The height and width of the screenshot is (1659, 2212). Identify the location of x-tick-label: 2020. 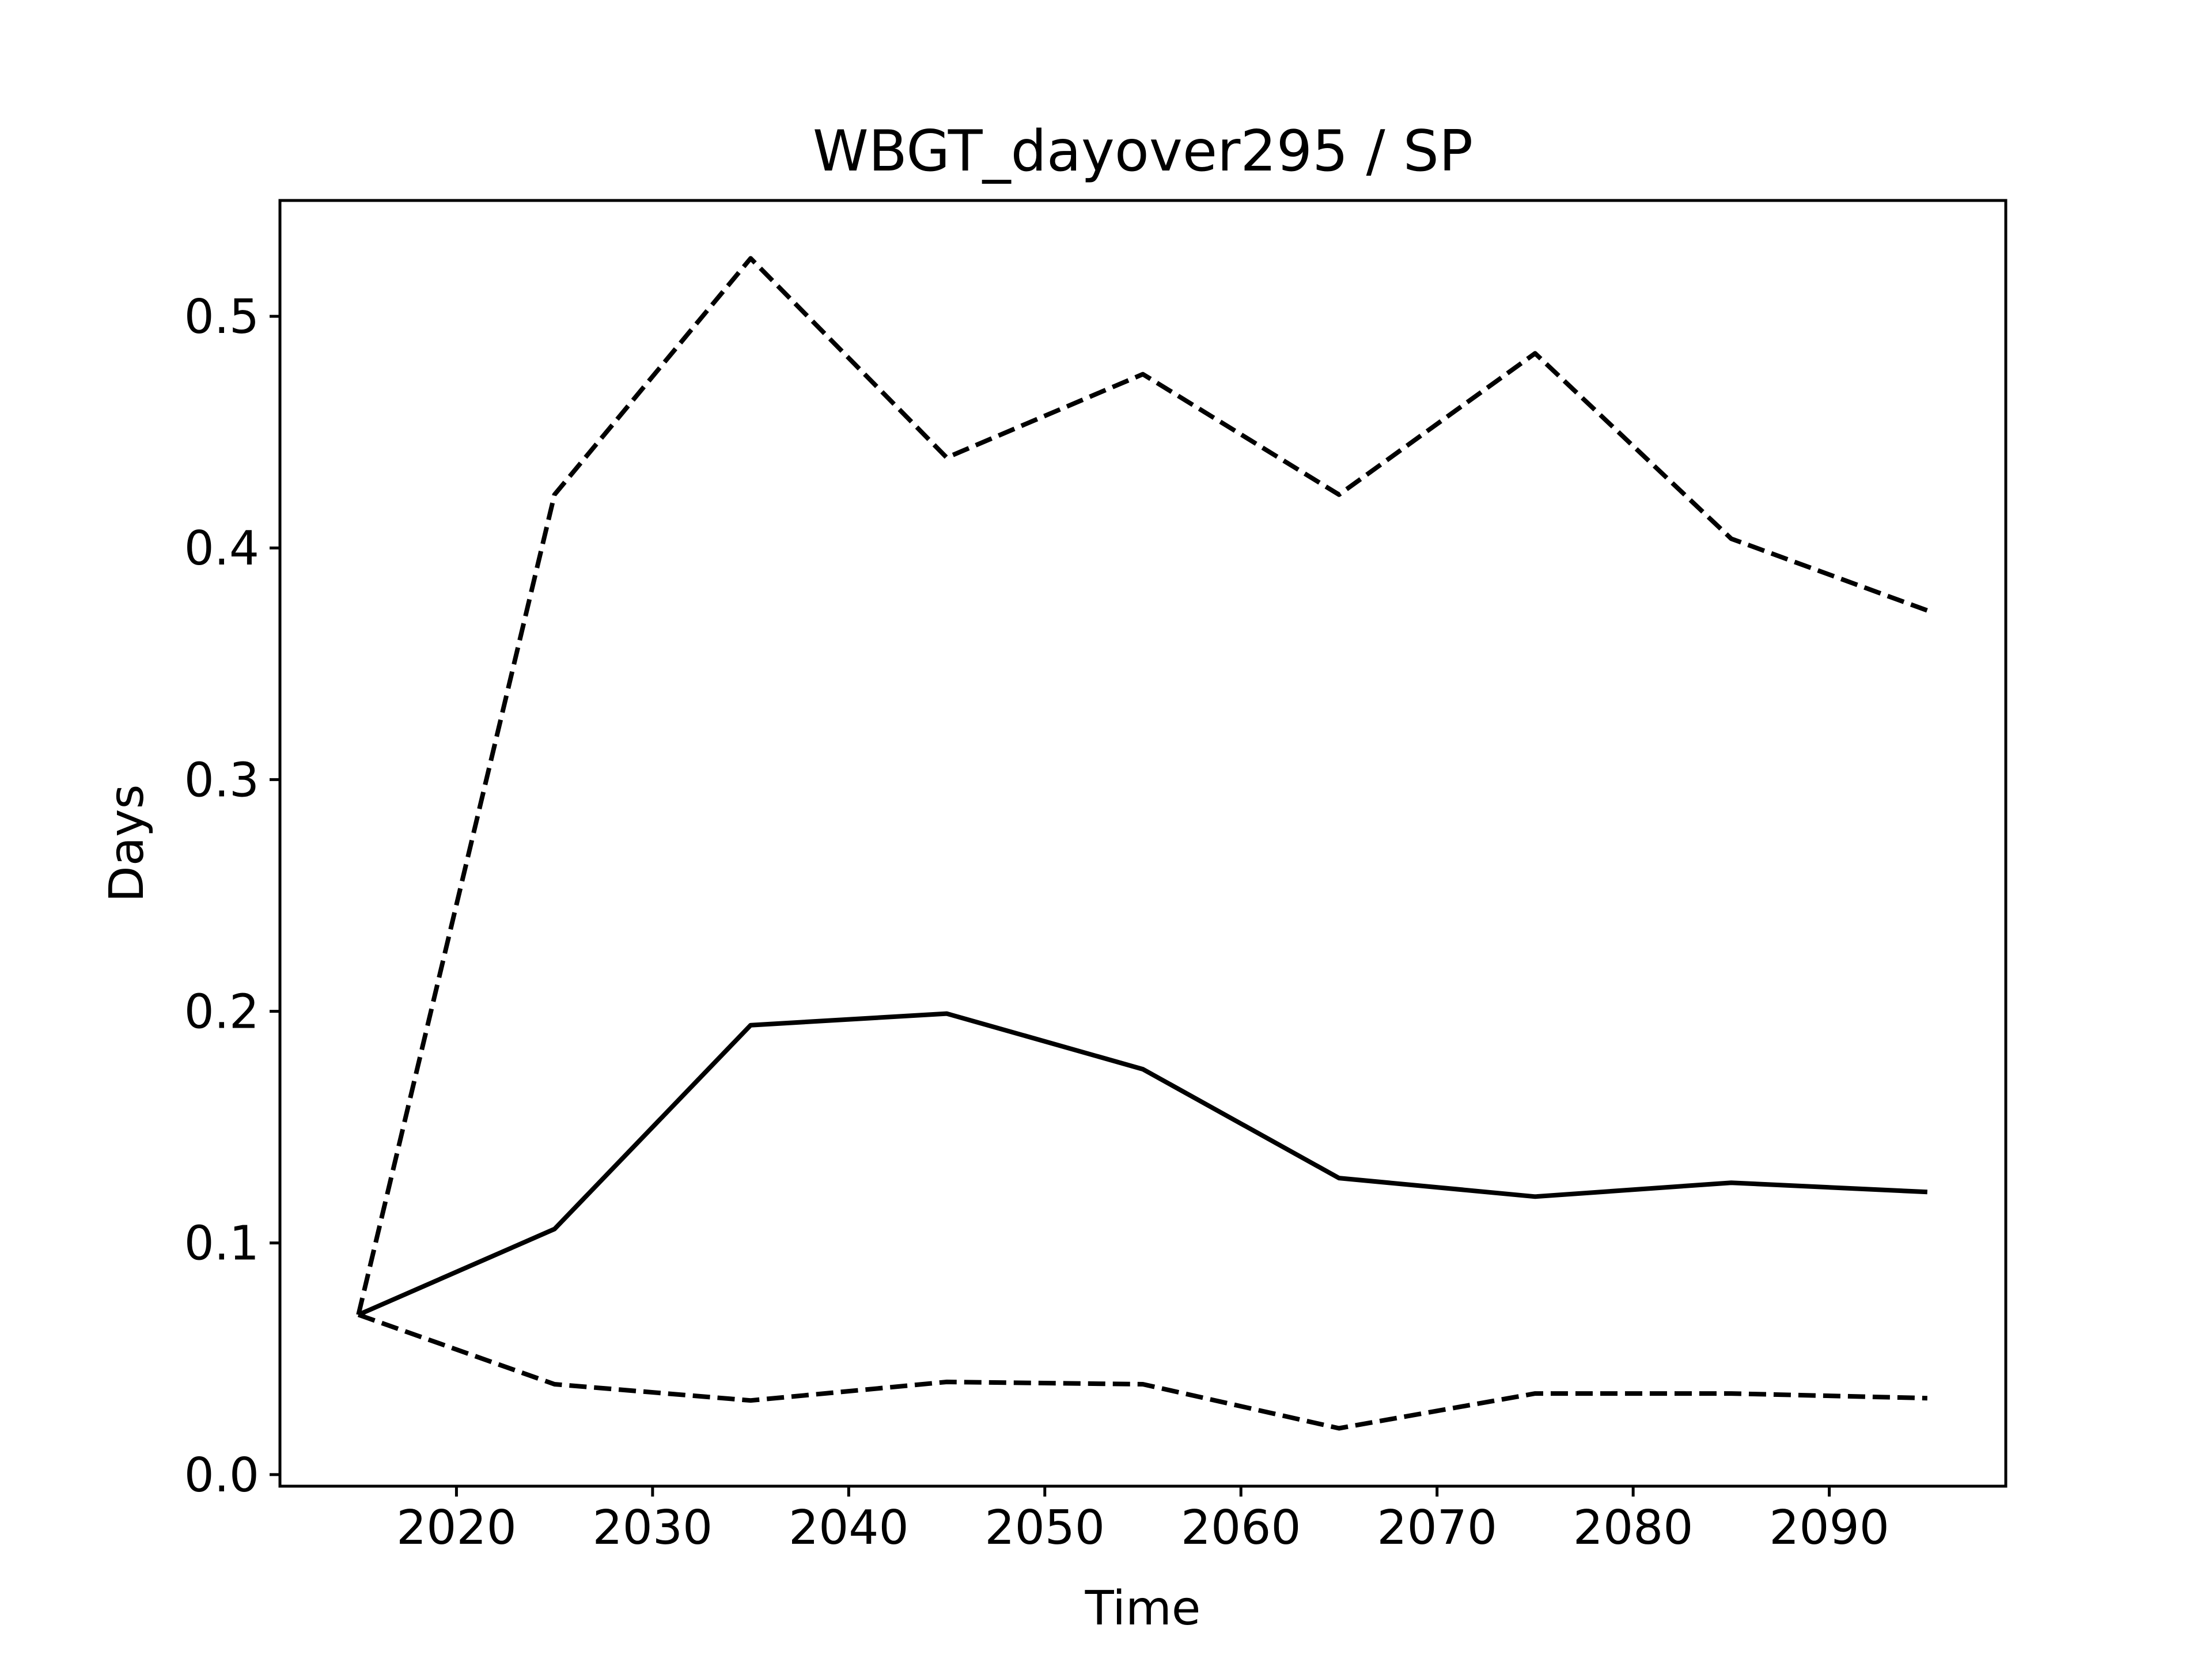
(456, 1528).